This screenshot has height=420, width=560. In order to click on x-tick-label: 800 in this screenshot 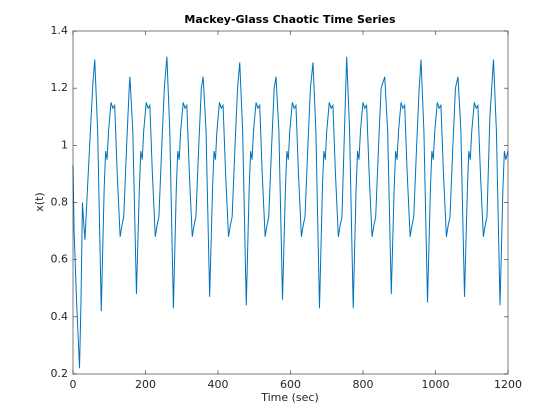, I will do `click(363, 384)`.